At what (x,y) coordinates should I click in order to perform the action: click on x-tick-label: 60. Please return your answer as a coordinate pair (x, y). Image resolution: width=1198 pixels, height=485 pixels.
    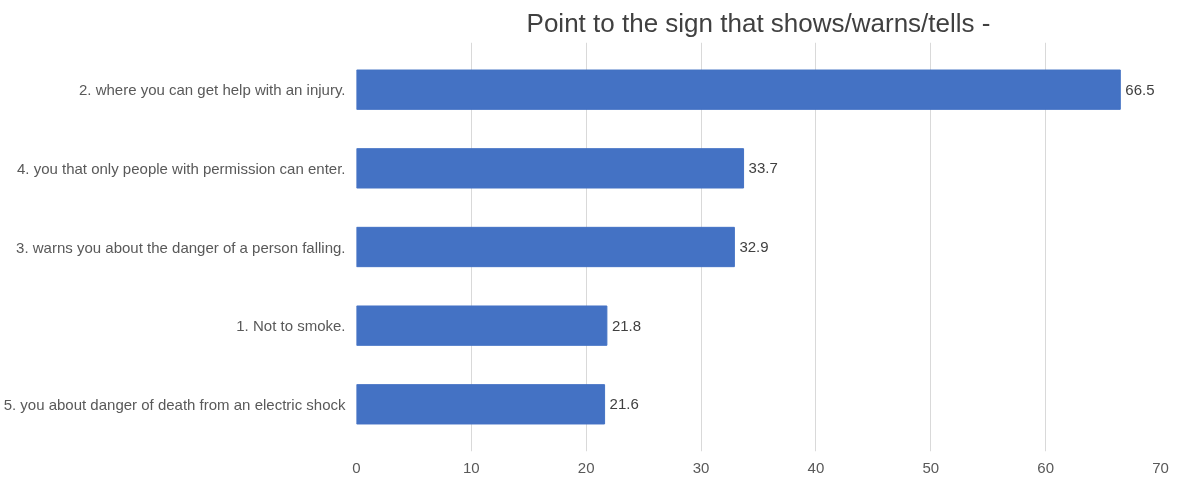
    Looking at the image, I should click on (1045, 467).